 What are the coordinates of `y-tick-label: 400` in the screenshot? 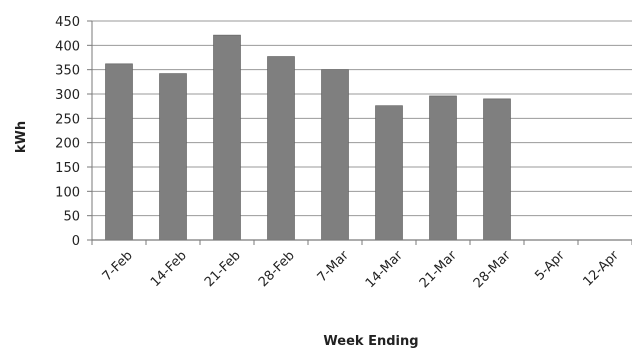 It's located at (67, 46).